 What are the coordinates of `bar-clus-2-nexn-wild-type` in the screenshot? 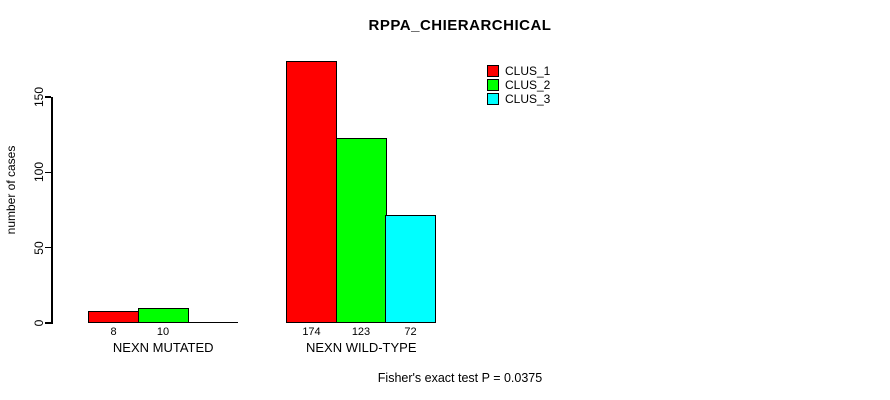 It's located at (361, 230).